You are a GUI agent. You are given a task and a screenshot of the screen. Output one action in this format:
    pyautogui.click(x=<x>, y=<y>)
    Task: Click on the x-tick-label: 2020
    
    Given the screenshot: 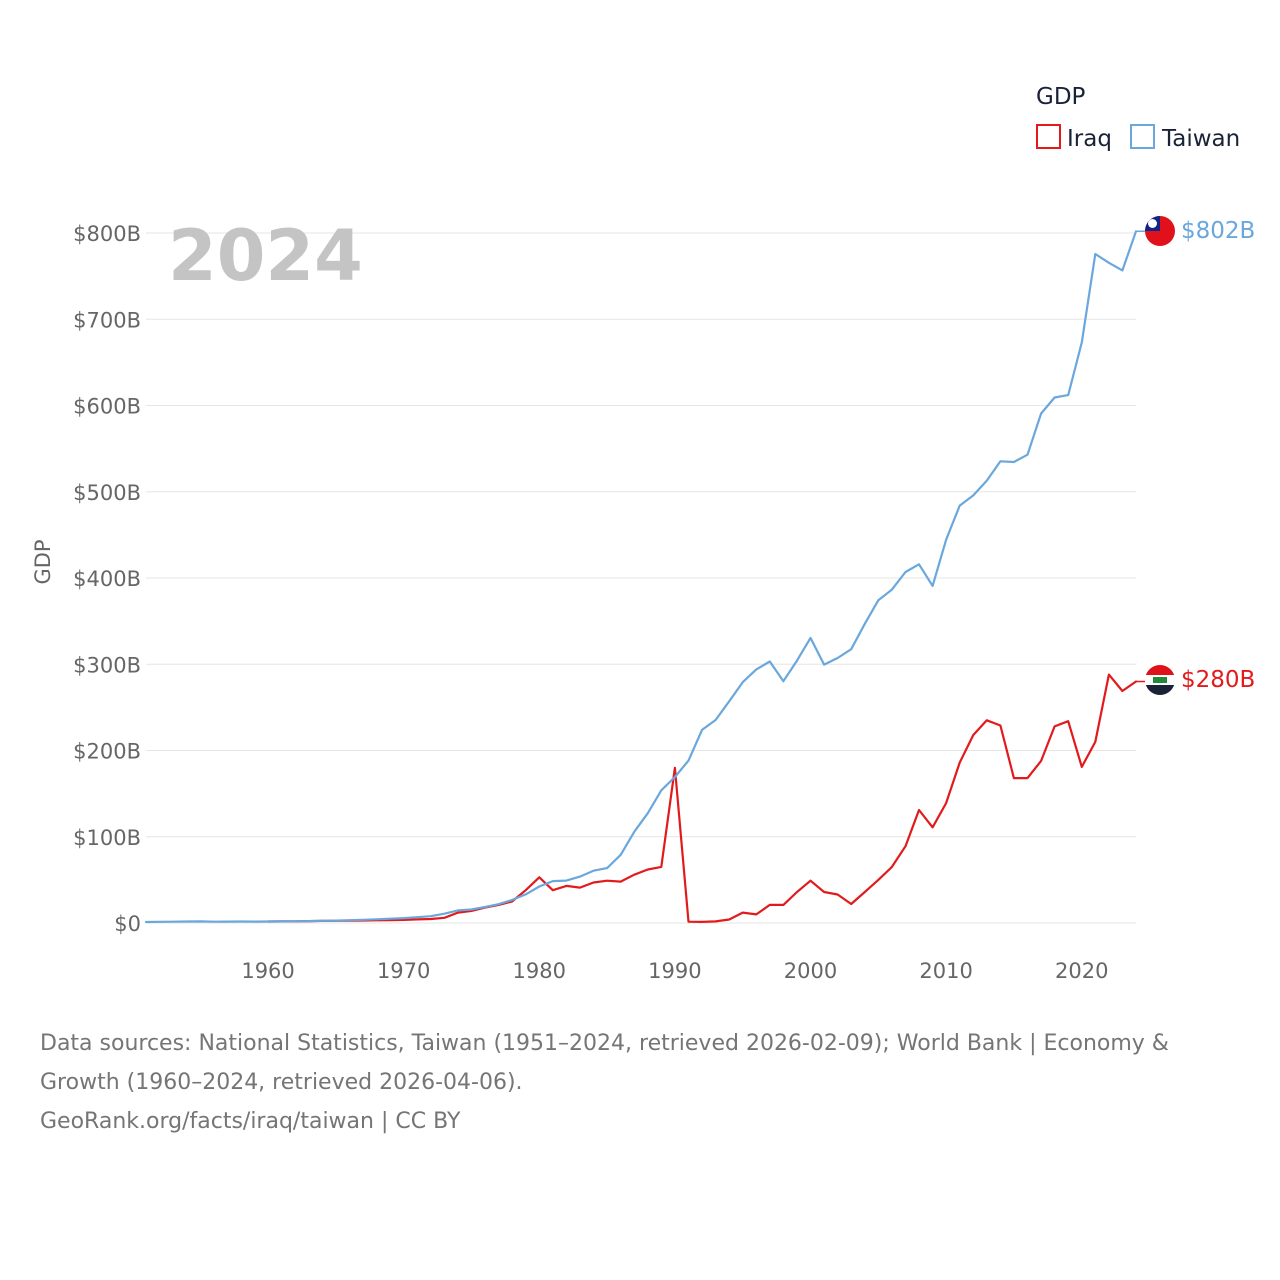 What is the action you would take?
    pyautogui.click(x=1081, y=971)
    